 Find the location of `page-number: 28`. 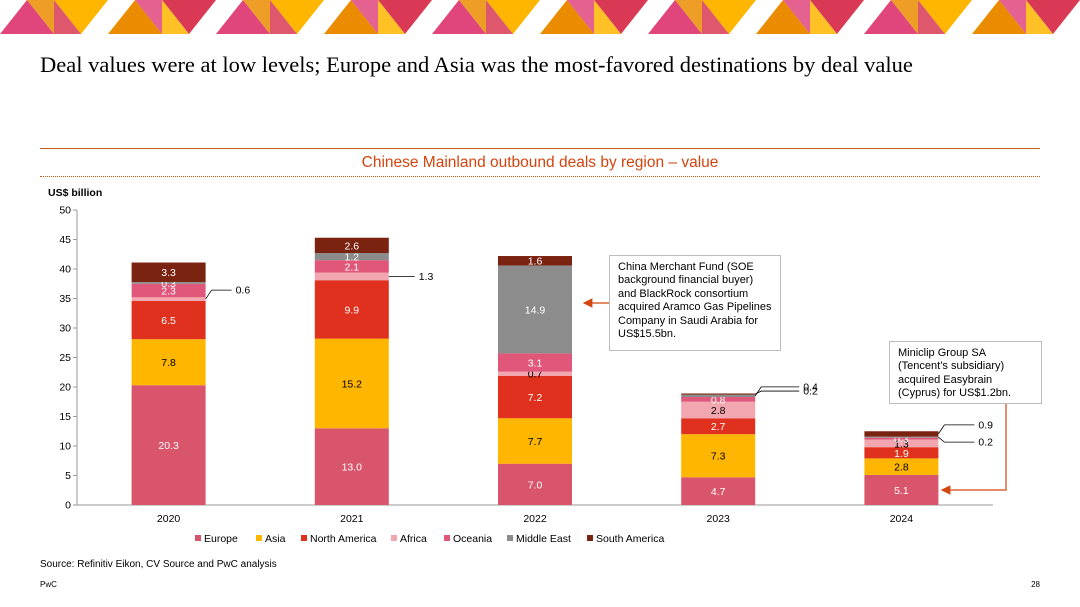

page-number: 28 is located at coordinates (1035, 584).